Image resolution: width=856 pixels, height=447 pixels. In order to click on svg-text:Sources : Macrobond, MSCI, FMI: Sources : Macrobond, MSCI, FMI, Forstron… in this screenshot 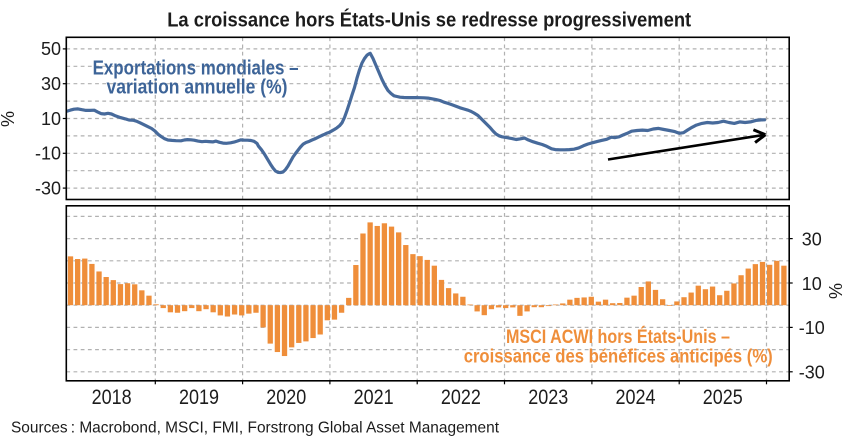, I will do `click(255, 427)`.